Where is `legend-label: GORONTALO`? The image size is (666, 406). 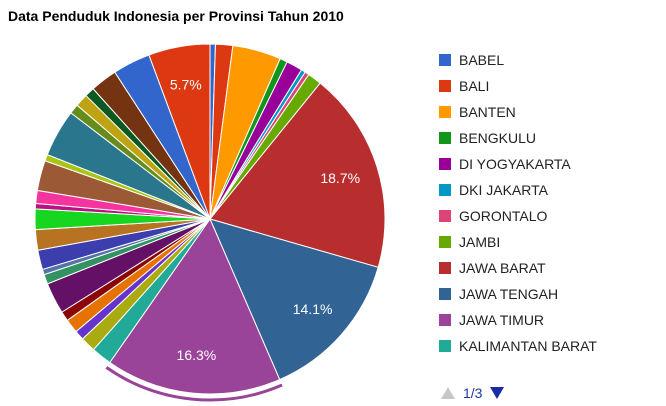
legend-label: GORONTALO is located at coordinates (503, 216).